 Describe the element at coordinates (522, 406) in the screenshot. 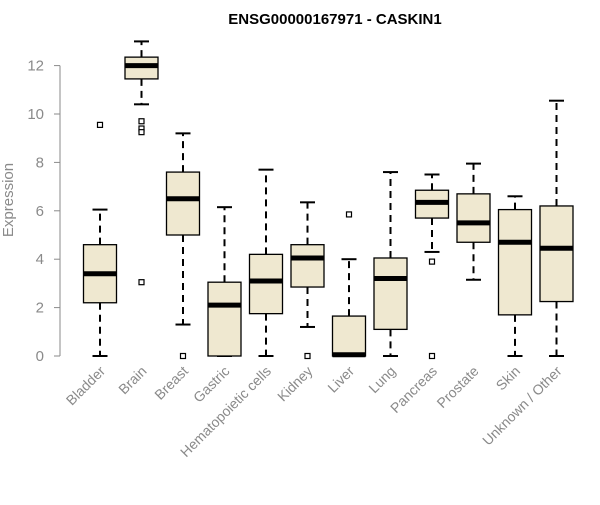

I see `x-category-label: Unknown / Other` at that location.